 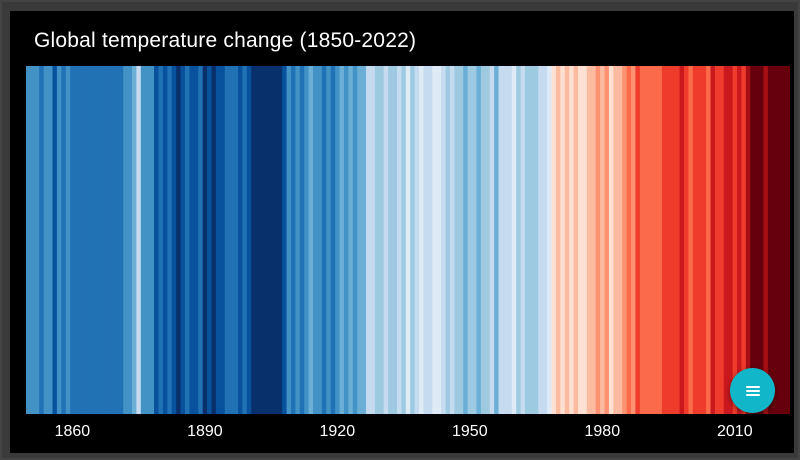 What do you see at coordinates (470, 240) in the screenshot?
I see `stripe-1950` at bounding box center [470, 240].